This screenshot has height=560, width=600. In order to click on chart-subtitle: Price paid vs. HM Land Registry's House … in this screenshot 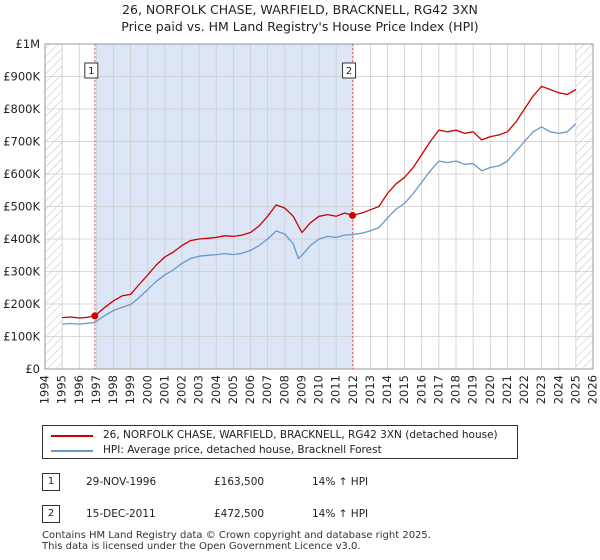, I will do `click(299, 26)`.